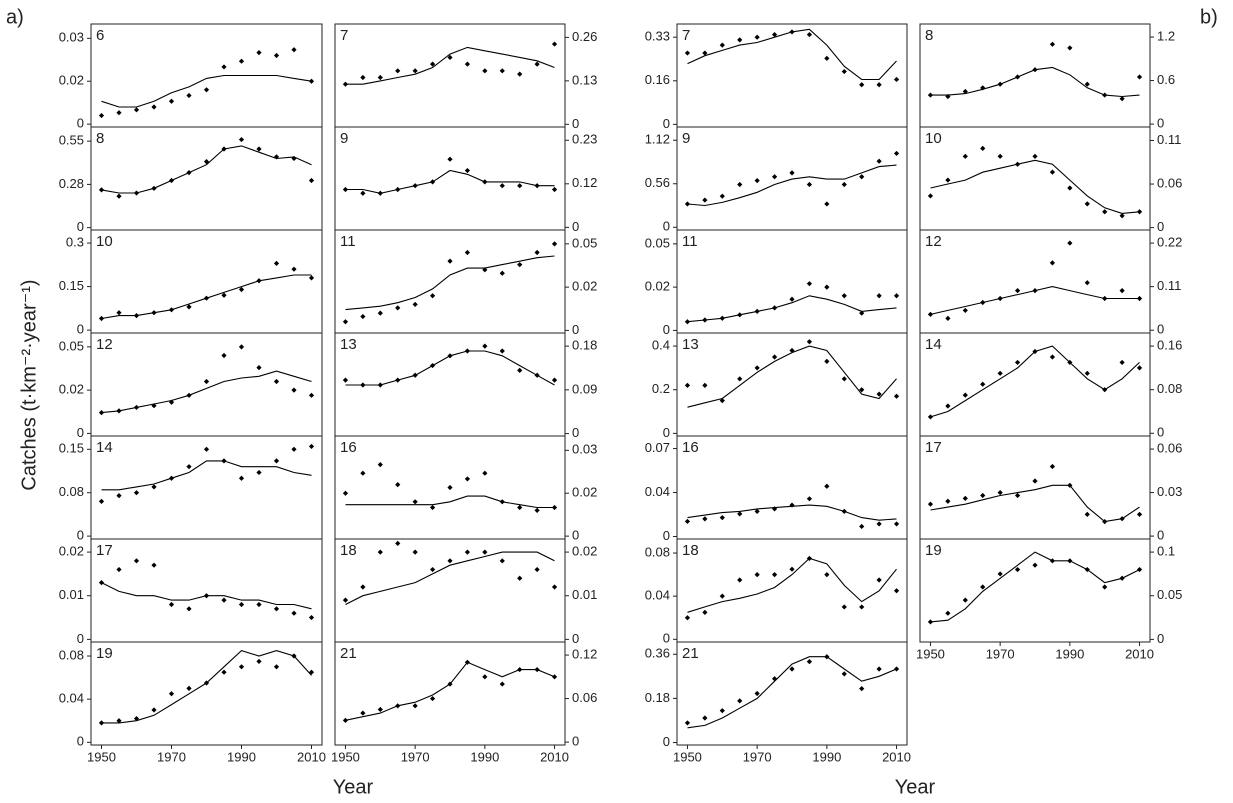  I want to click on y-tick-label: 0.36, so click(657, 653).